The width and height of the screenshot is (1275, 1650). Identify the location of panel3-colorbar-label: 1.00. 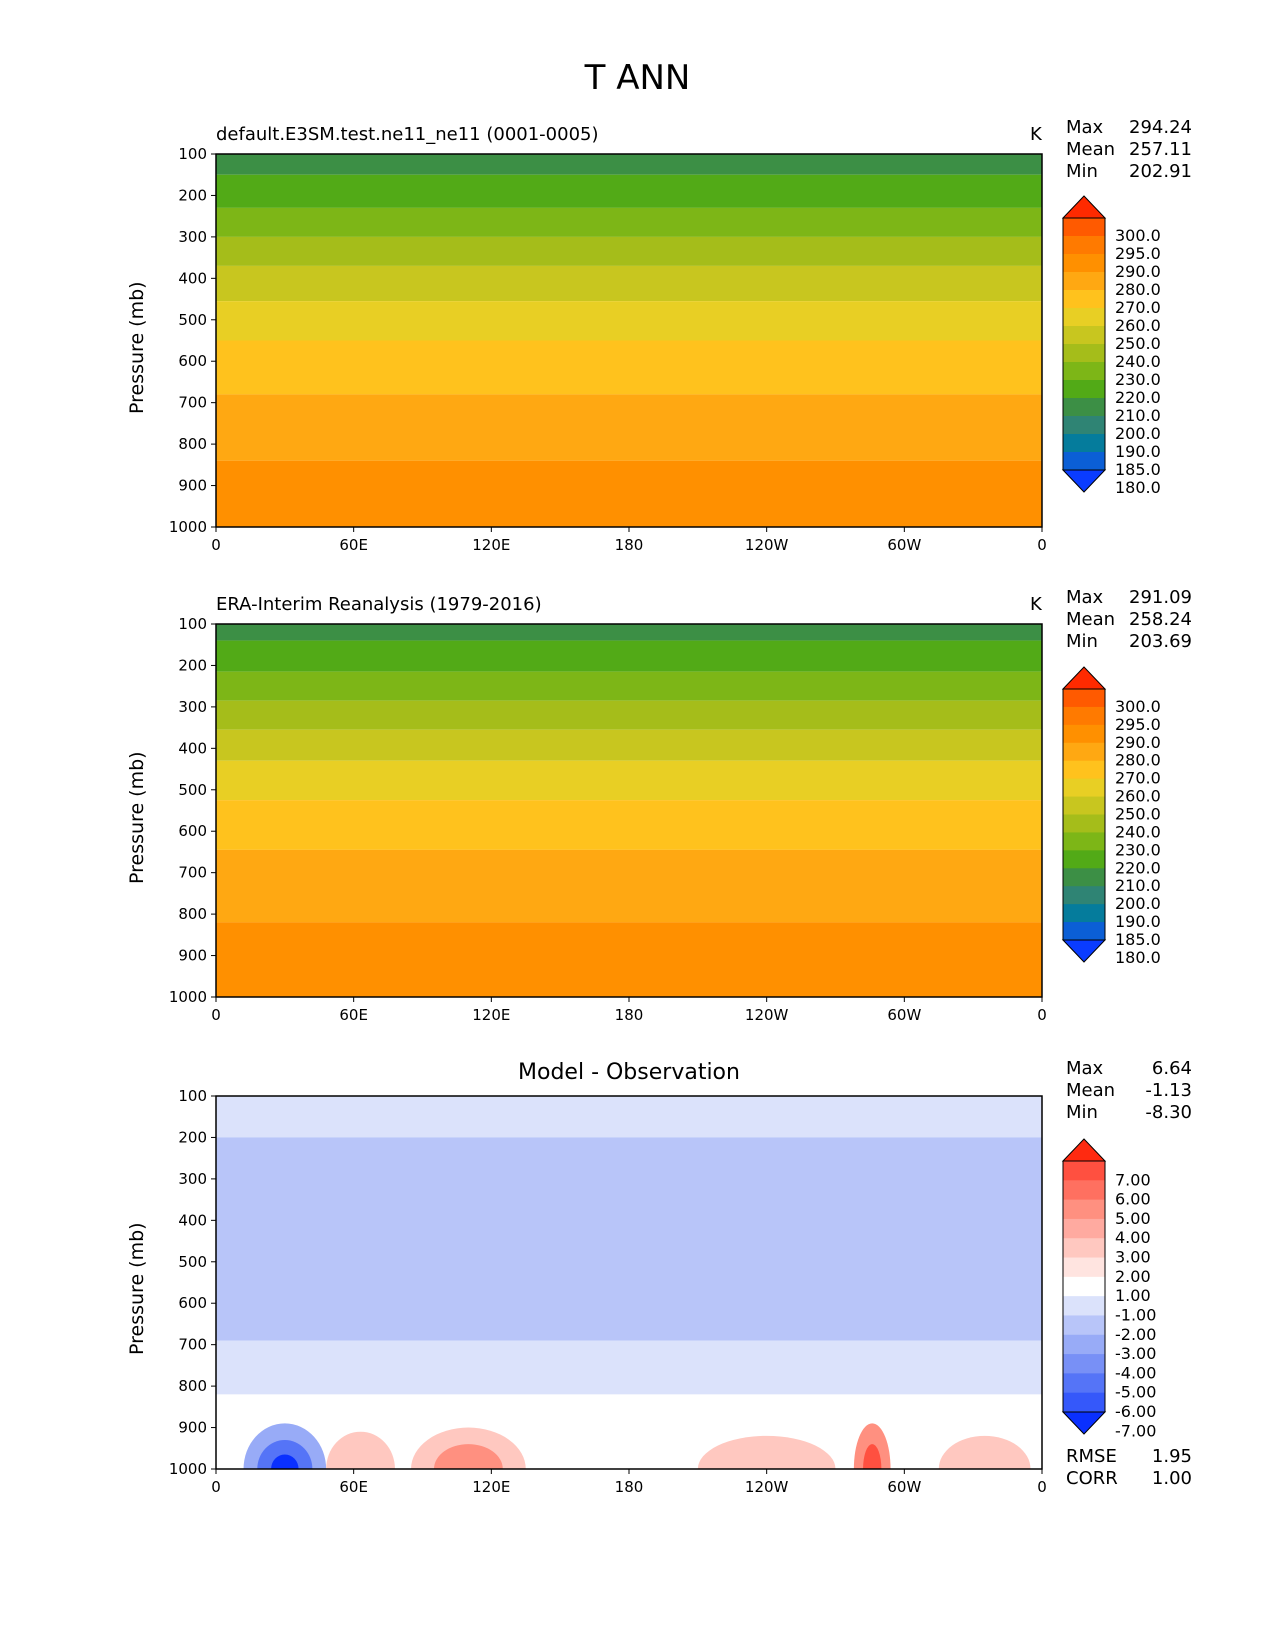
(1133, 1295).